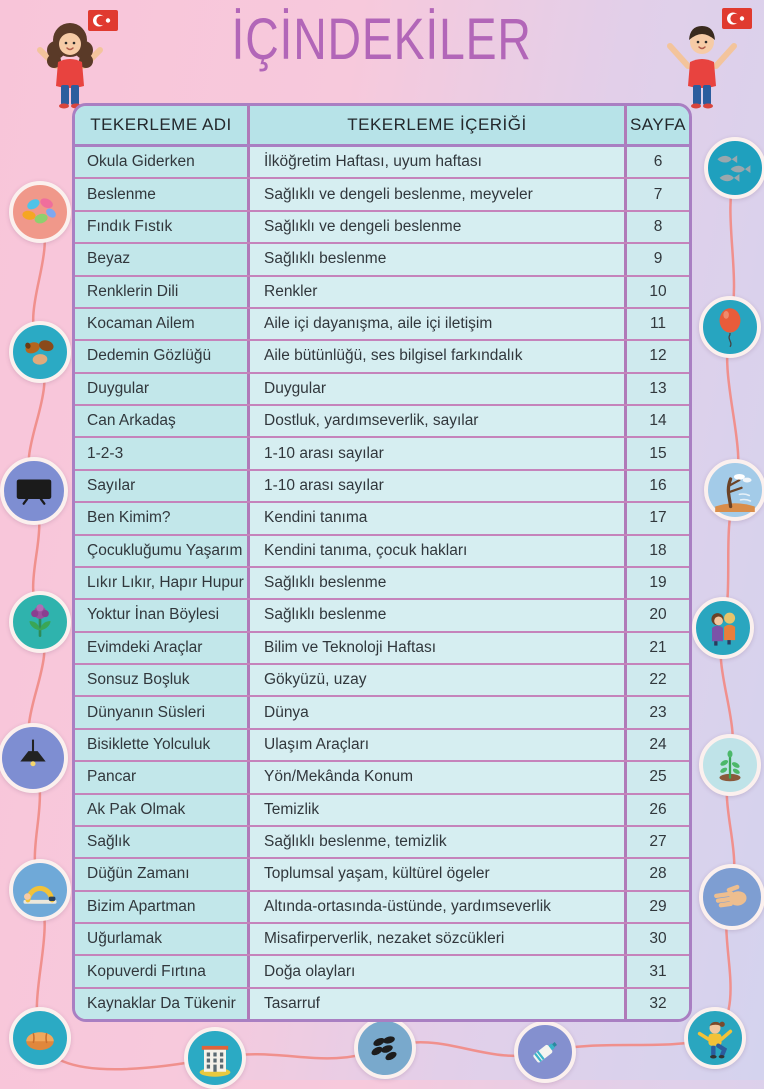 This screenshot has height=1089, width=764. I want to click on rhyme-name-cell: Can Arkadaş, so click(162, 421).